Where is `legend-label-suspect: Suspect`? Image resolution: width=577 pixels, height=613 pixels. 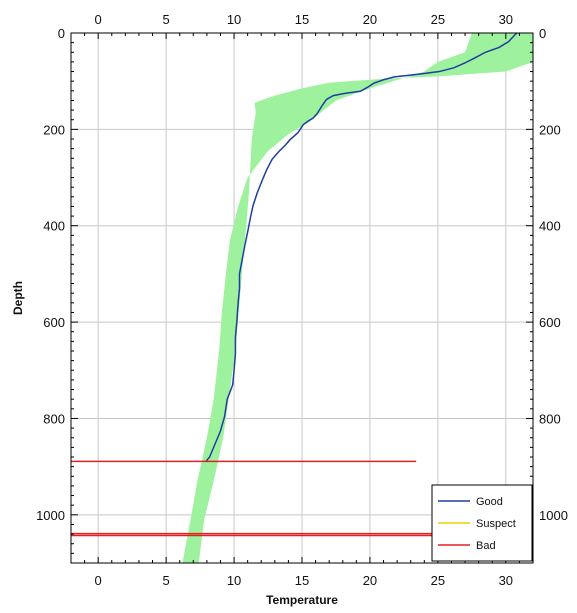
legend-label-suspect: Suspect is located at coordinates (496, 524).